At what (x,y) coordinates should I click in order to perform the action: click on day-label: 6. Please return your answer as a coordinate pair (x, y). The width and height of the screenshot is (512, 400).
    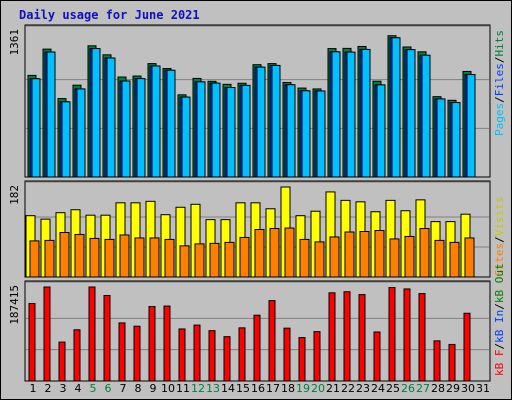
    Looking at the image, I should click on (108, 388).